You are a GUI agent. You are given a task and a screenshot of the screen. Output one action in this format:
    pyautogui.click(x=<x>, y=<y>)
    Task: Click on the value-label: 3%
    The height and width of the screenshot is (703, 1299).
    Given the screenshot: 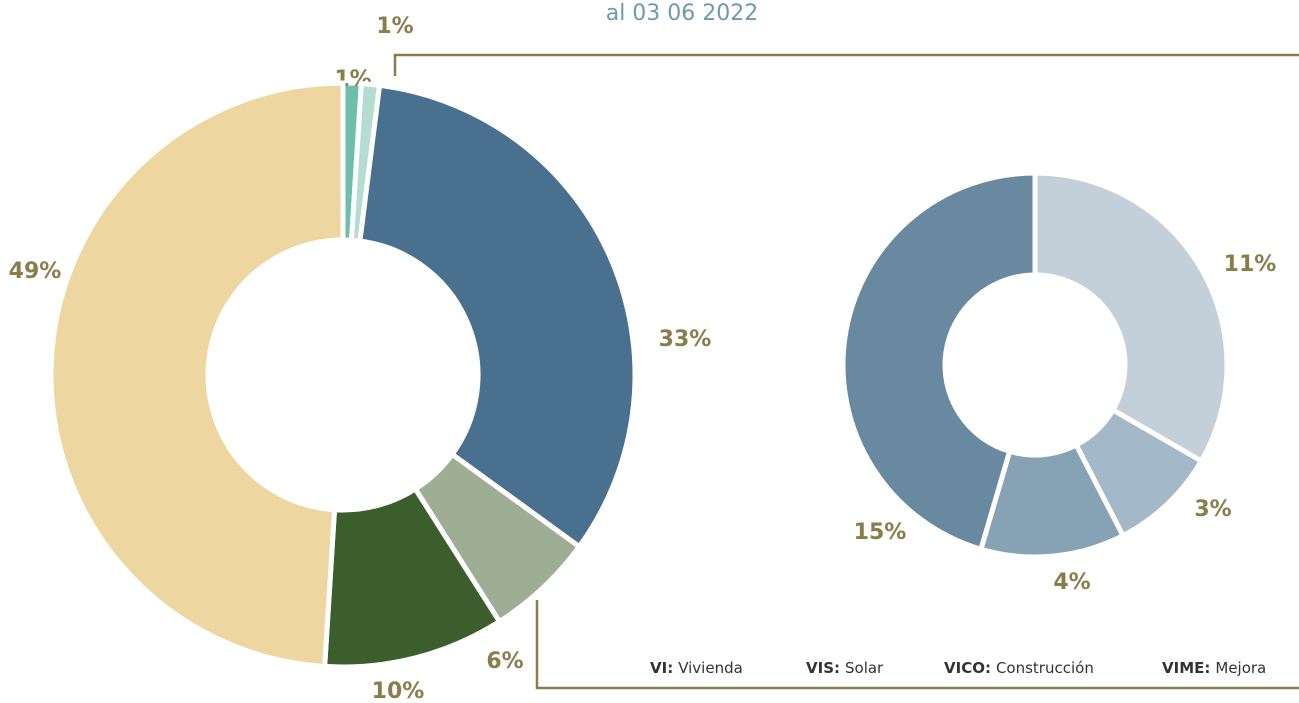 What is the action you would take?
    pyautogui.click(x=1212, y=509)
    